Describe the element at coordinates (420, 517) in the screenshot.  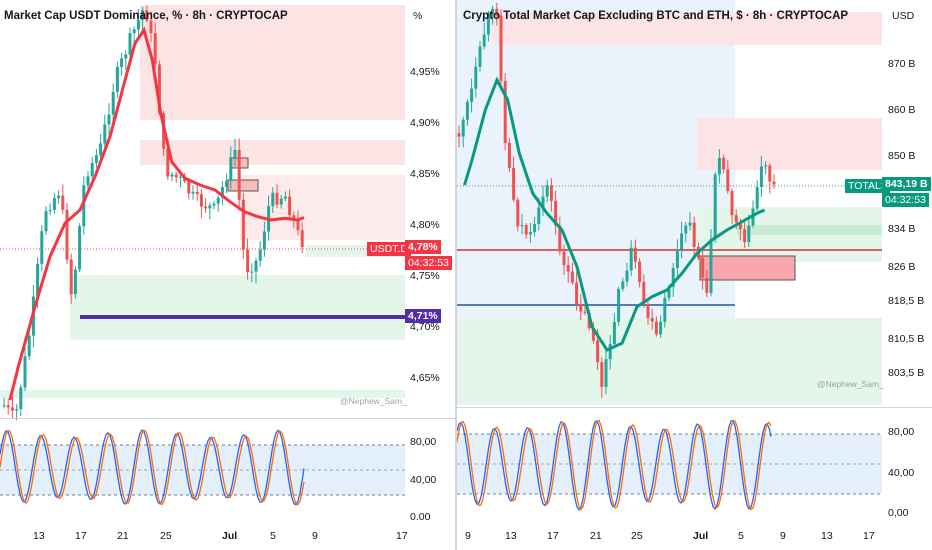
I see `osc-label: 0.00` at that location.